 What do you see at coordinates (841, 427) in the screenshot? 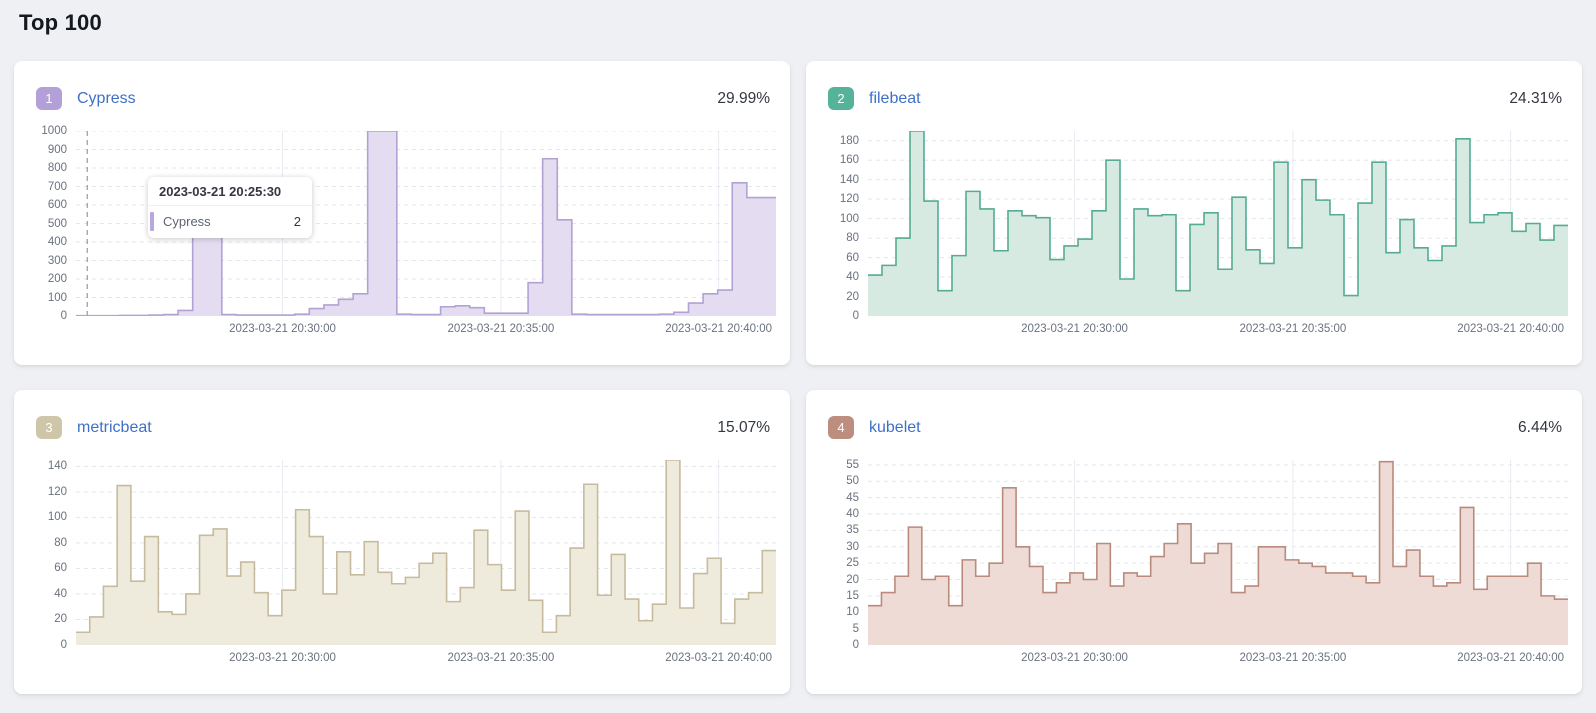
I see `rank-badge: 4` at bounding box center [841, 427].